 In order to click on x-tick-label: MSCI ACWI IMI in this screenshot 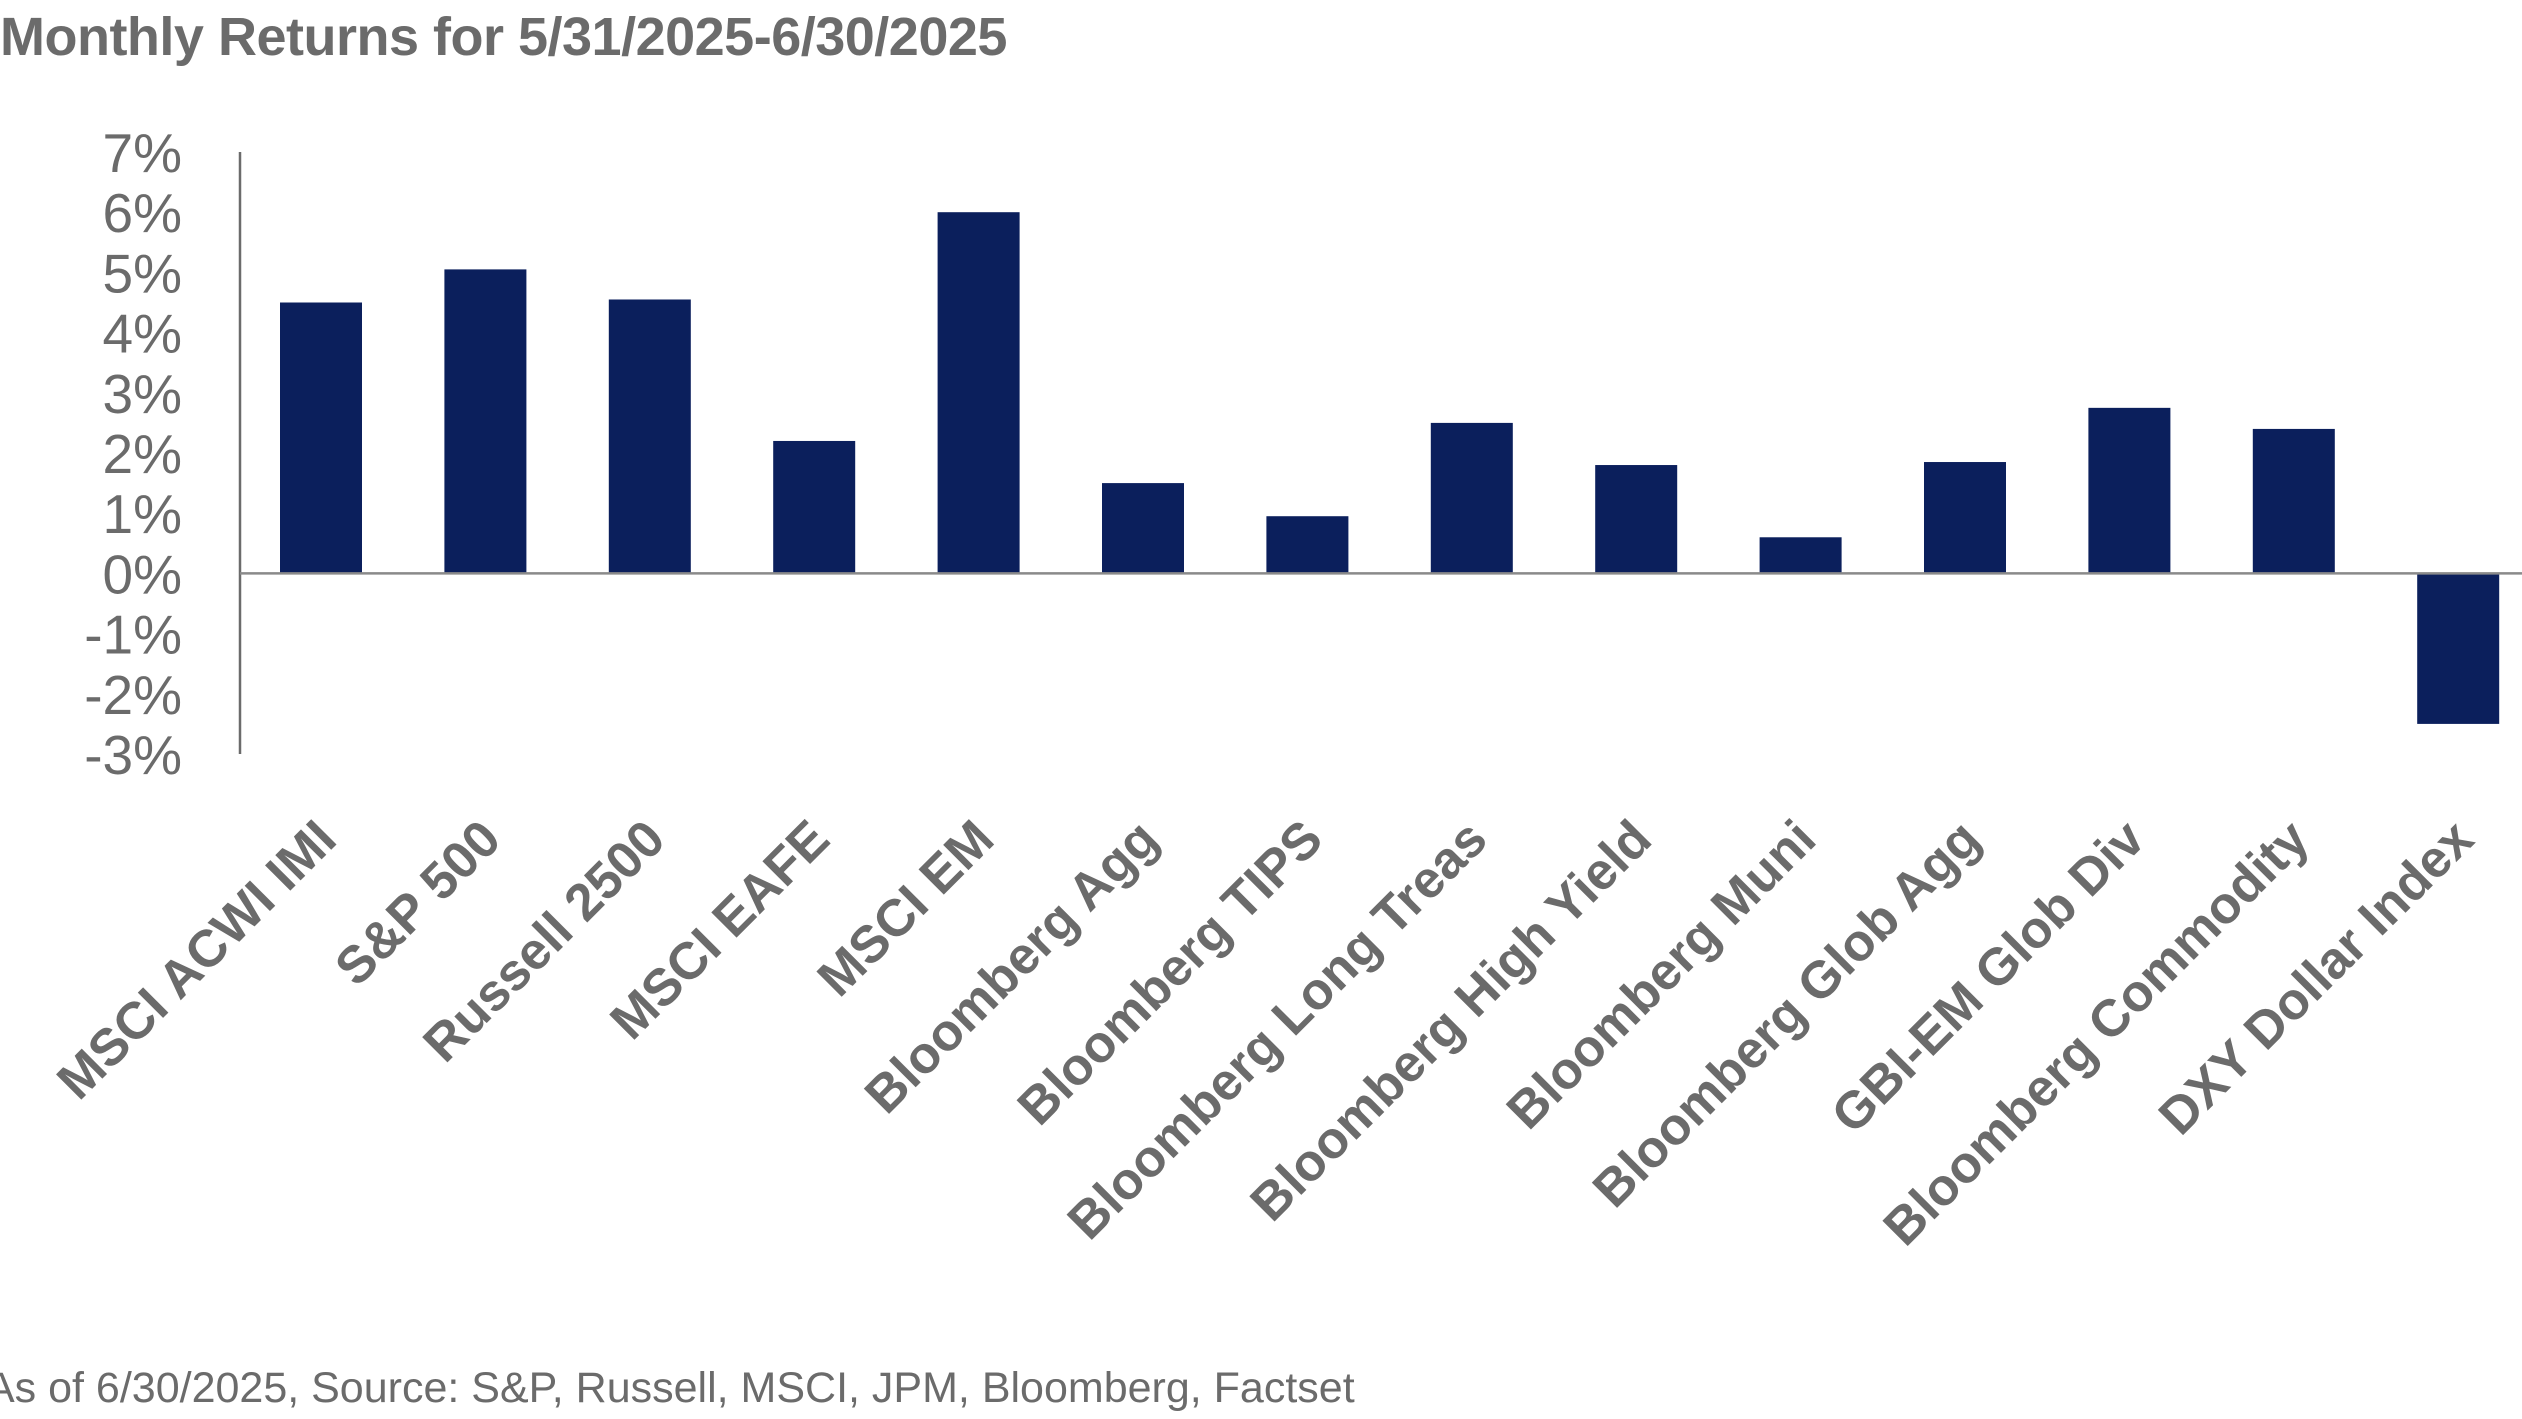, I will do `click(196, 959)`.